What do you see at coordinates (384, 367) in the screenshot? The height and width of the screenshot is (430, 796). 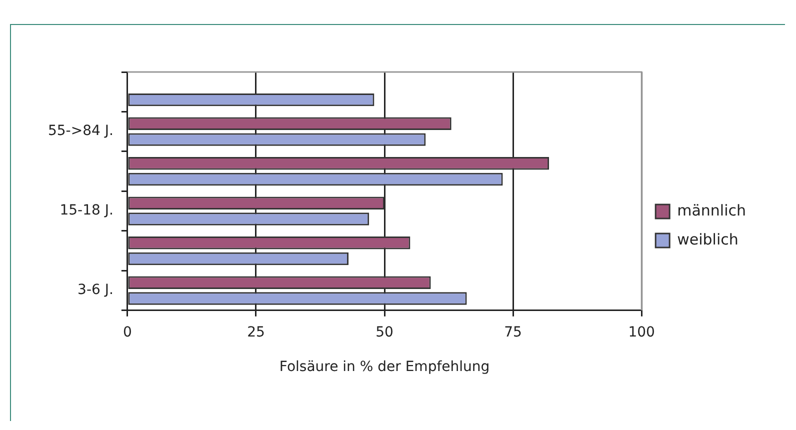 I see `x-axis-title: Folsäure in % der Empfehlung` at bounding box center [384, 367].